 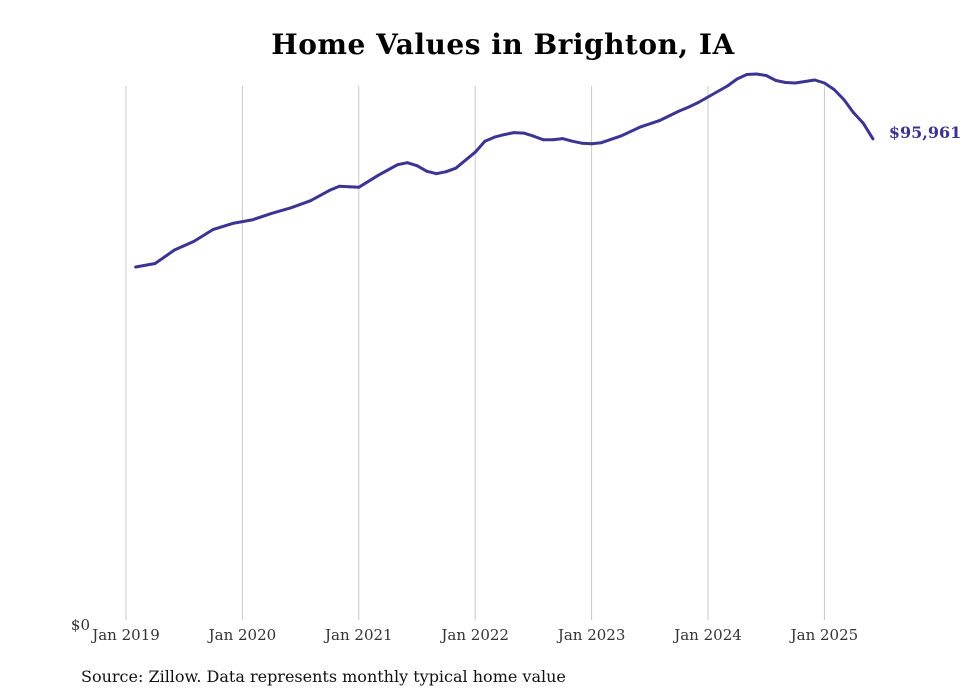 I want to click on x-tick-label: Jan 2022, so click(x=474, y=635).